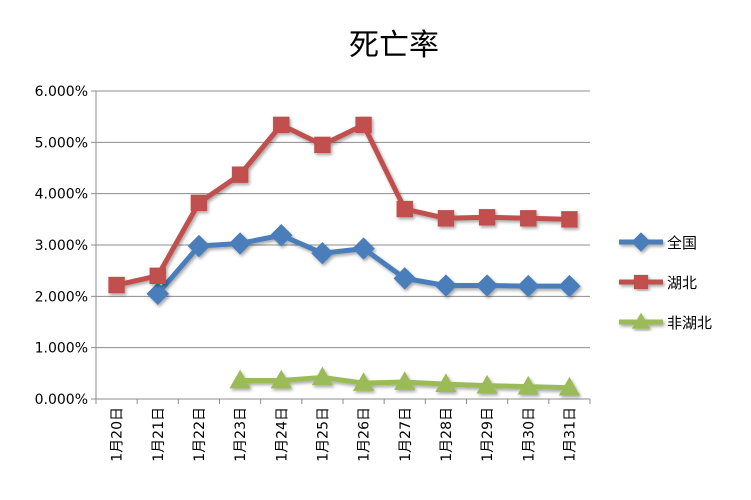 The width and height of the screenshot is (751, 500). I want to click on y-tick-label: 5.000%, so click(61, 143).